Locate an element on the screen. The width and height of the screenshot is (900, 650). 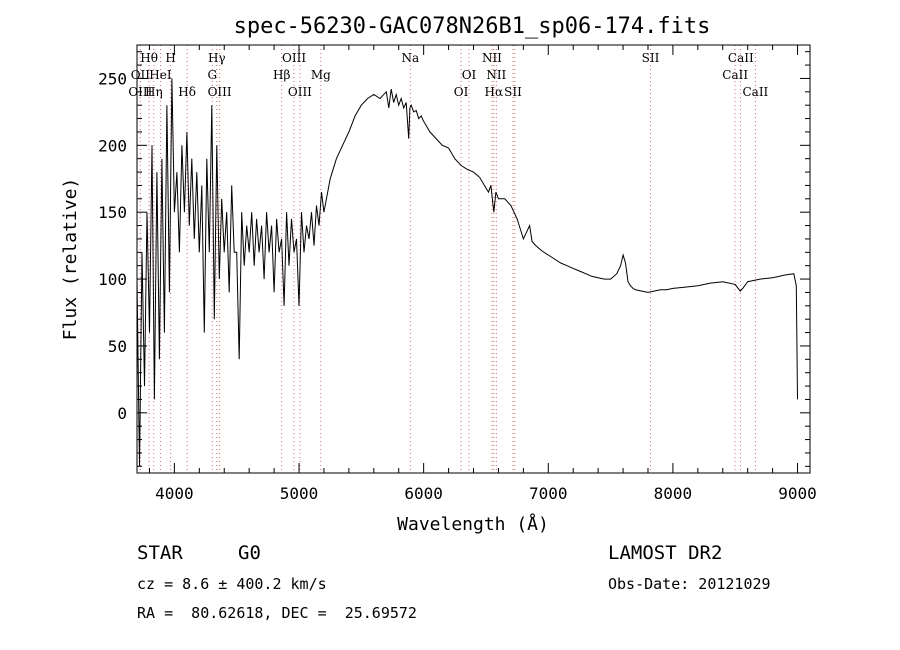
x-tick-label: 4000 is located at coordinates (174, 493).